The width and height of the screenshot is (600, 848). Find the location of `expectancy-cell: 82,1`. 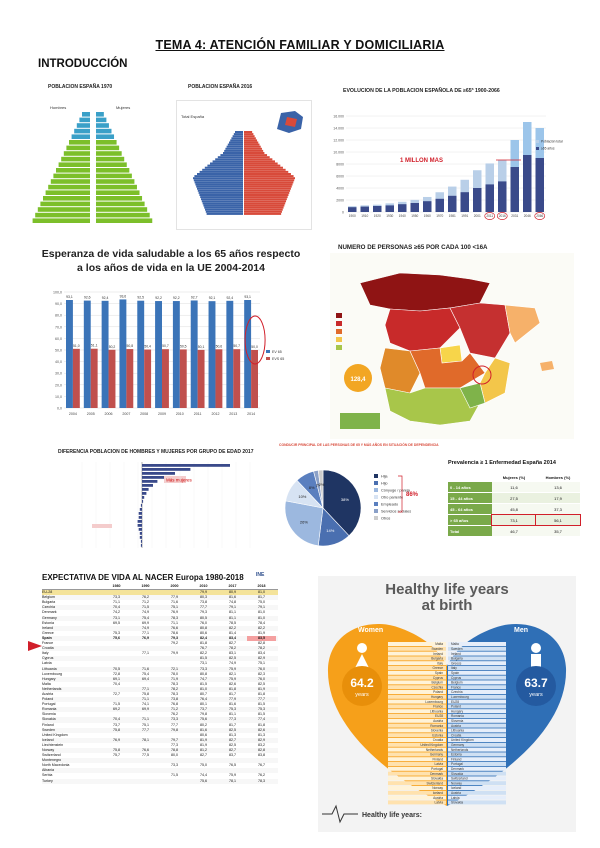

expectancy-cell: 82,1 is located at coordinates (232, 673).